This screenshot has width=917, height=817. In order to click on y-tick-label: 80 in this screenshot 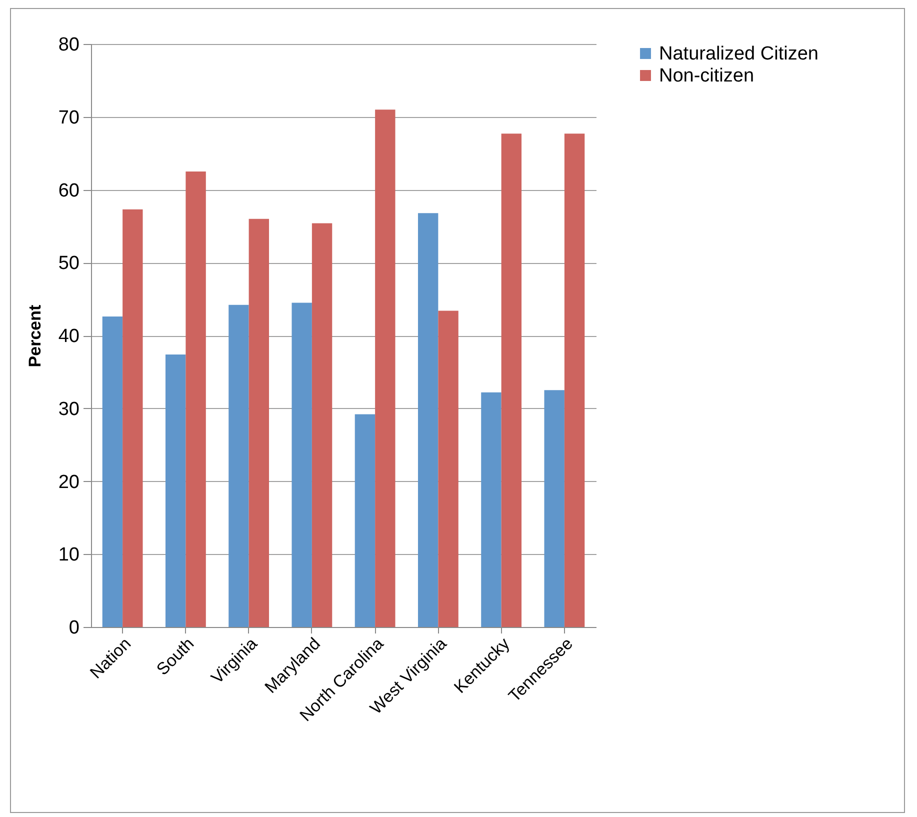, I will do `click(69, 45)`.